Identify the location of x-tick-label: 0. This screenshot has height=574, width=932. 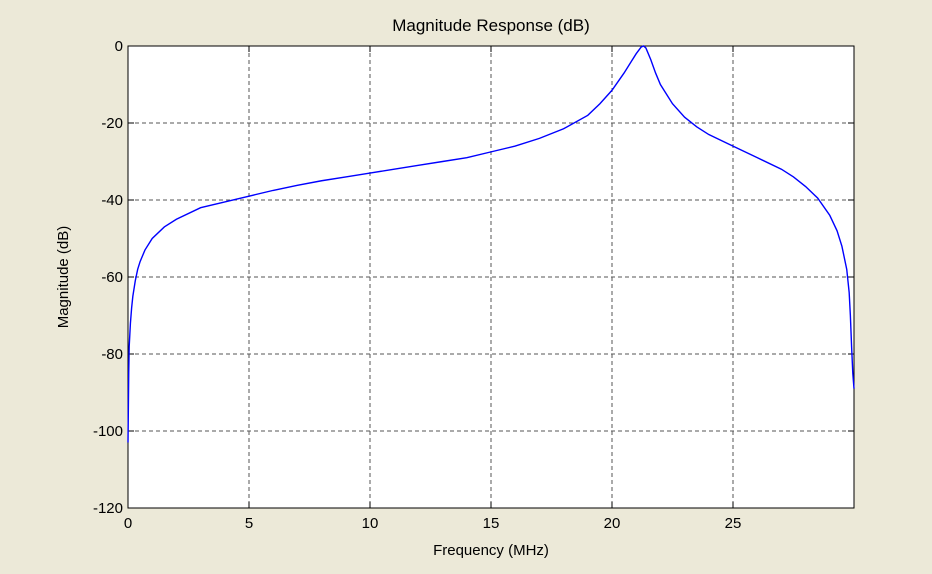
(128, 523).